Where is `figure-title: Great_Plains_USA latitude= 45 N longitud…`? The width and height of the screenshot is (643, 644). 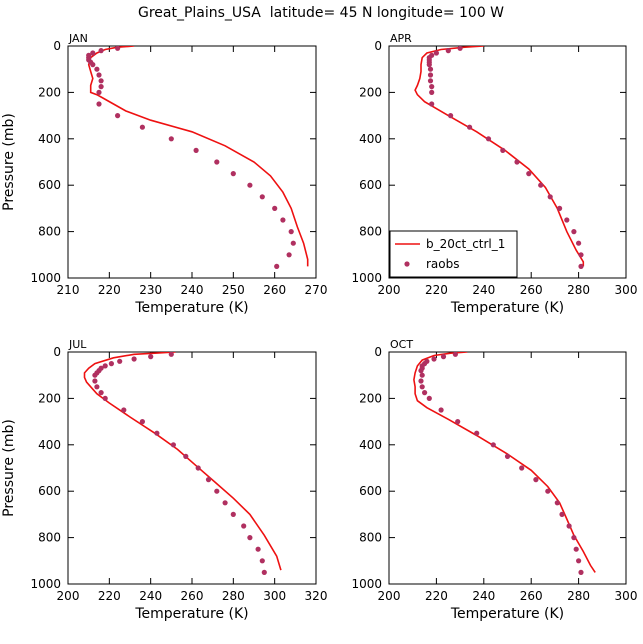 figure-title: Great_Plains_USA latitude= 45 N longitud… is located at coordinates (321, 13).